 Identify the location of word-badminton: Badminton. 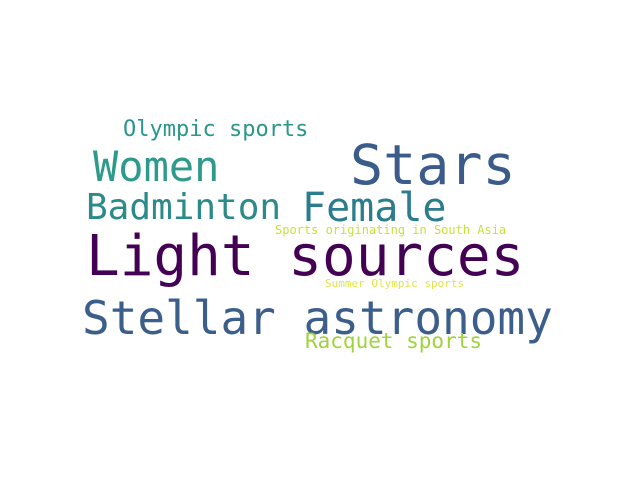
(184, 207).